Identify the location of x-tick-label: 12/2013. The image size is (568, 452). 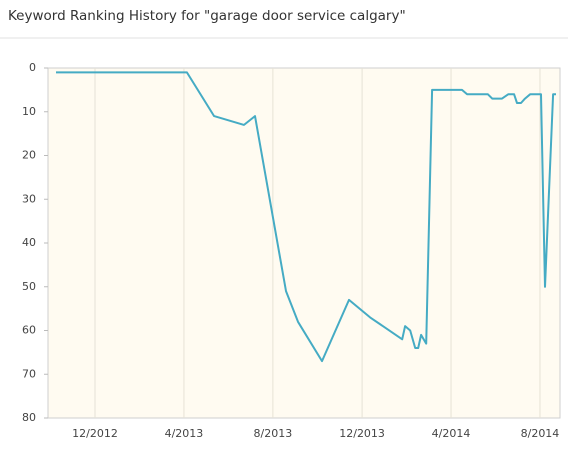
(362, 433).